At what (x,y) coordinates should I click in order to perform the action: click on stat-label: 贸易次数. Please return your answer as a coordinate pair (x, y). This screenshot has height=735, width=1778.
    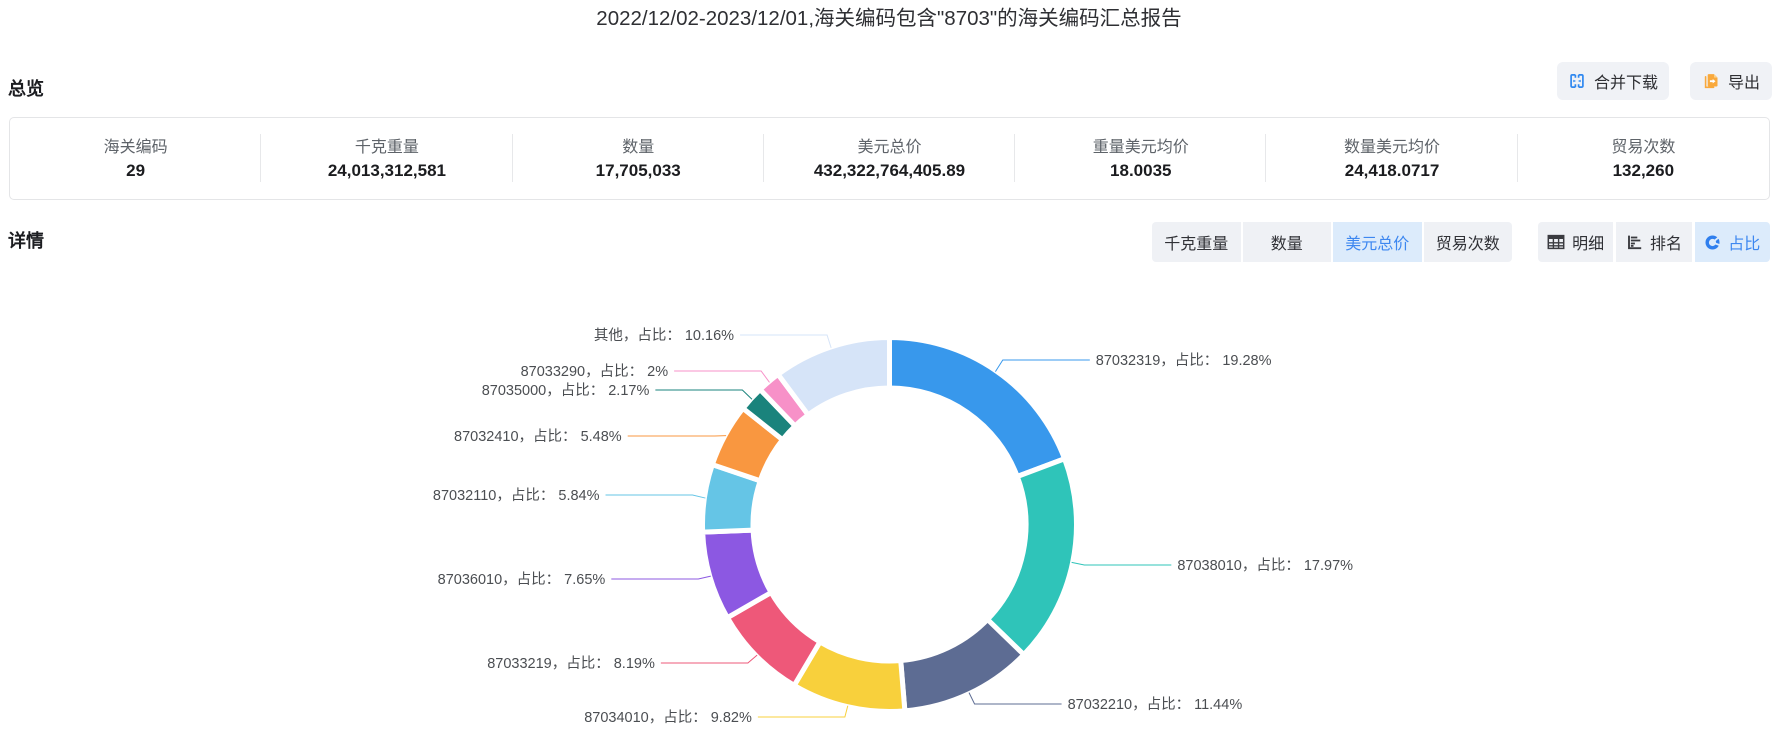
    Looking at the image, I should click on (1643, 147).